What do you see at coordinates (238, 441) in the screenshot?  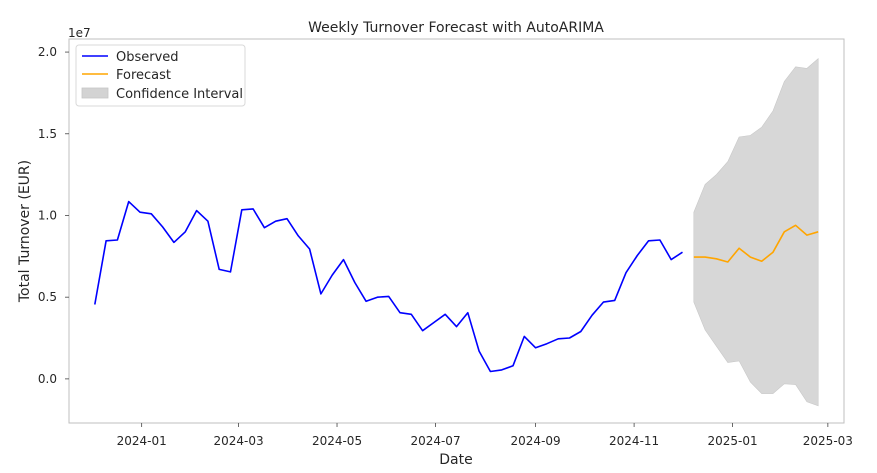 I see `x-tick-label: 2024-03` at bounding box center [238, 441].